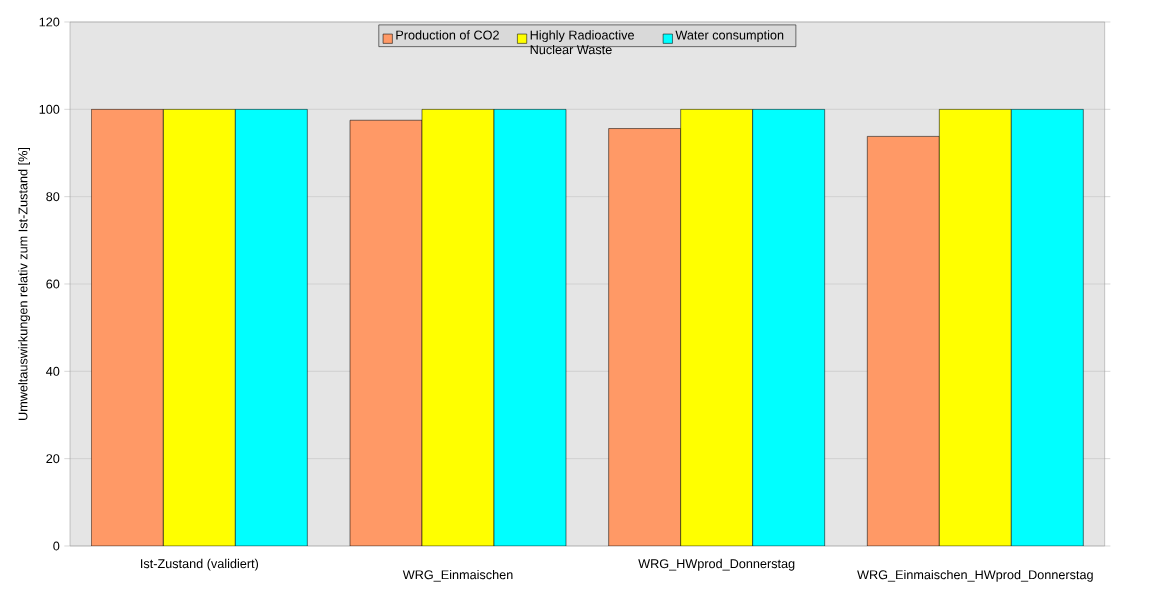 The width and height of the screenshot is (1165, 610). What do you see at coordinates (53, 459) in the screenshot?
I see `y-tick-label: 20` at bounding box center [53, 459].